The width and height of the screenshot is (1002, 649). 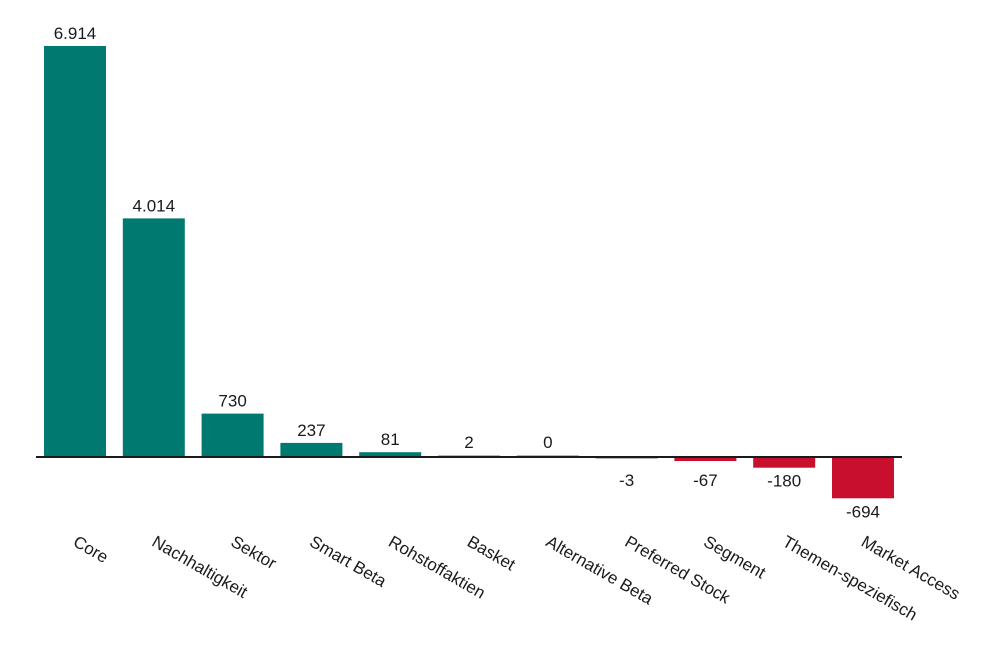 I want to click on value-label: 2, so click(x=468, y=442).